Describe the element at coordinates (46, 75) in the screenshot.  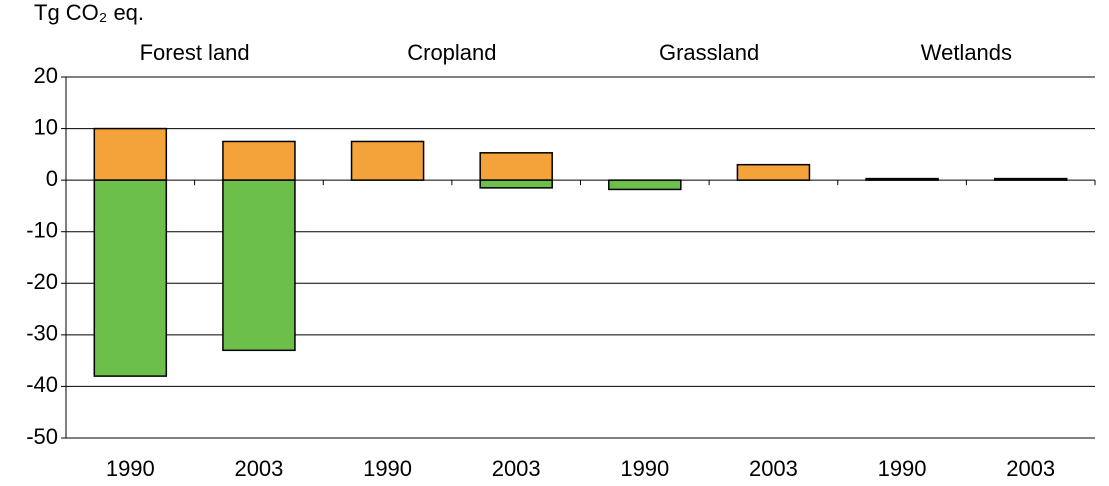
I see `y-tick-label: 20` at that location.